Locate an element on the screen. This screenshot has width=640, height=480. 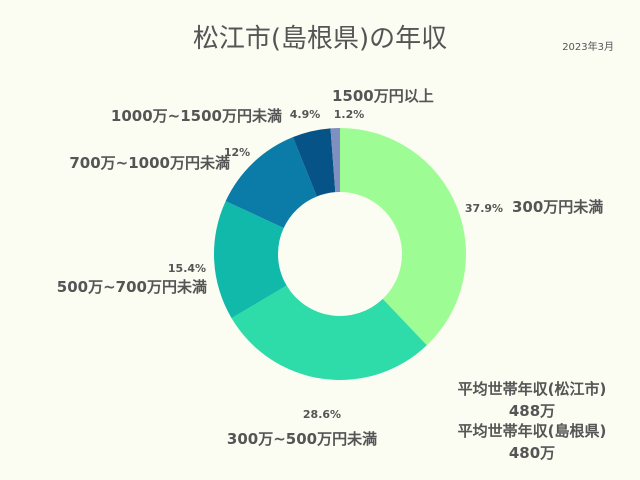
average-matsue: 平均世帯年収(松江市) 488万 is located at coordinates (532, 400).